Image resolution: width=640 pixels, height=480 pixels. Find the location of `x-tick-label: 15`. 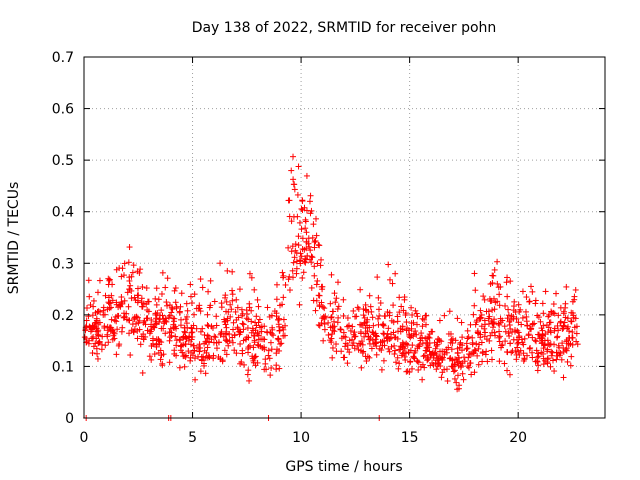

x-tick-label: 15 is located at coordinates (410, 438).